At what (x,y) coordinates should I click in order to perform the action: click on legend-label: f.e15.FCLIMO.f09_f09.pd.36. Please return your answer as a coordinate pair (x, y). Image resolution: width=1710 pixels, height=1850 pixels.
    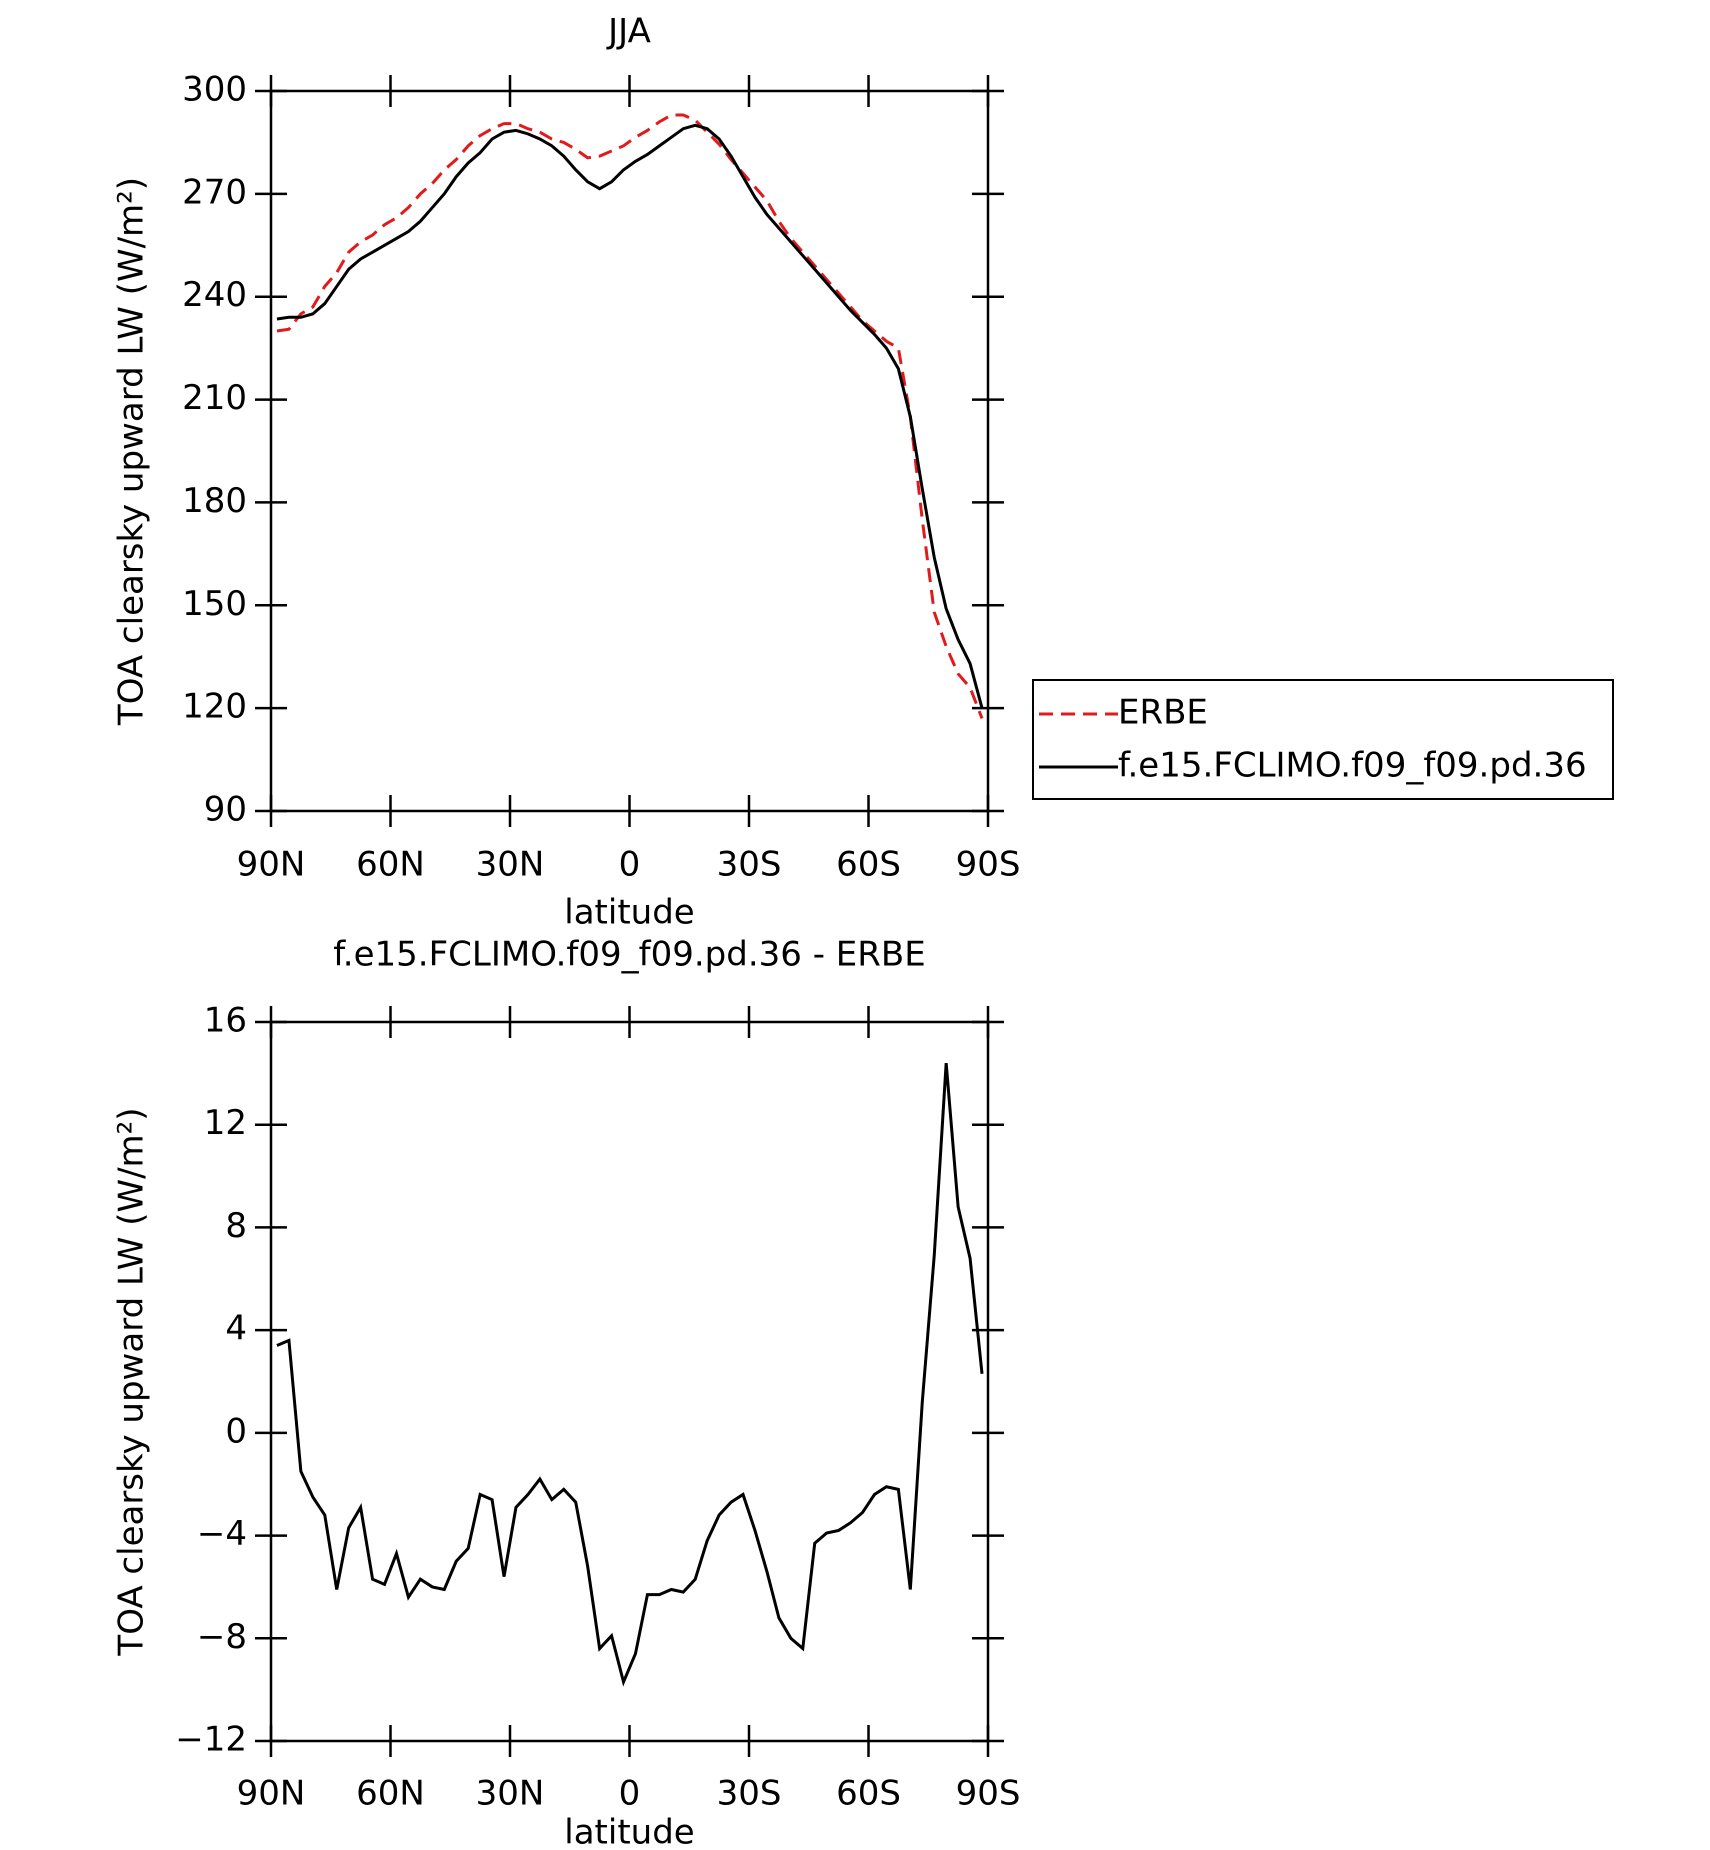
    Looking at the image, I should click on (1352, 766).